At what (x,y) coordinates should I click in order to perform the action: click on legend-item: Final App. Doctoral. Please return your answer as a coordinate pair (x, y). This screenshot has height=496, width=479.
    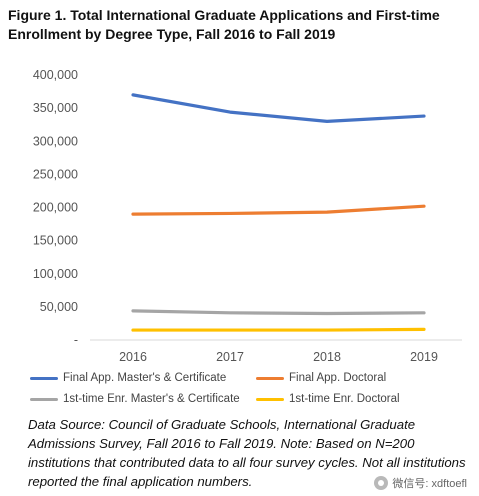
    Looking at the image, I should click on (321, 378).